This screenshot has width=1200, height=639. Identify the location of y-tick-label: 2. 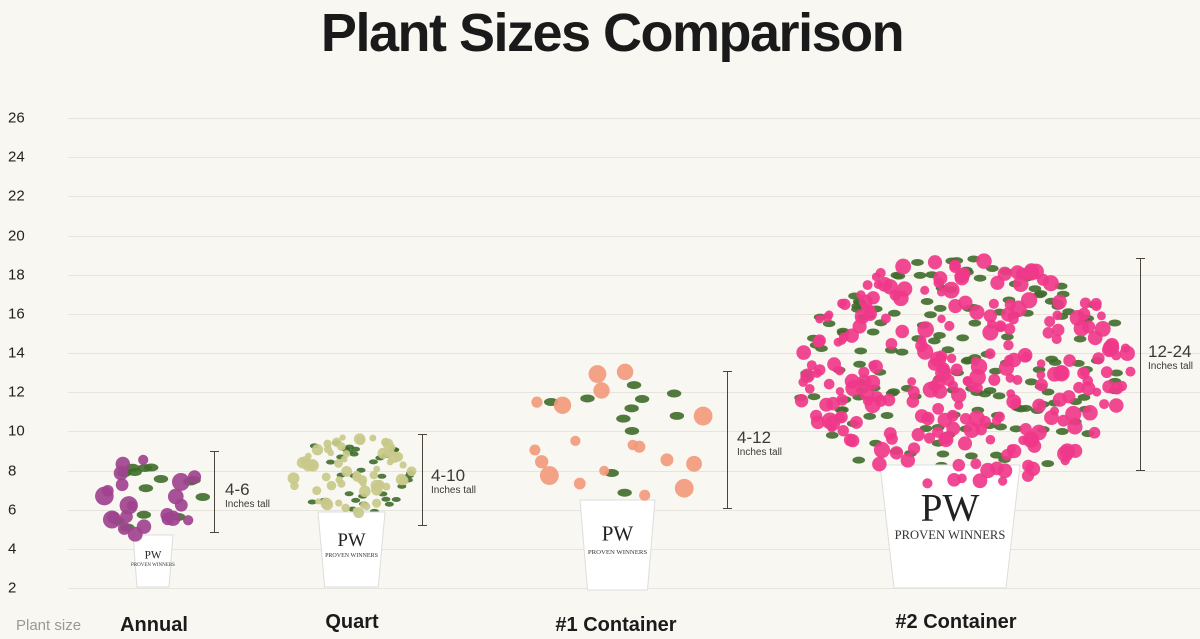
(12, 588).